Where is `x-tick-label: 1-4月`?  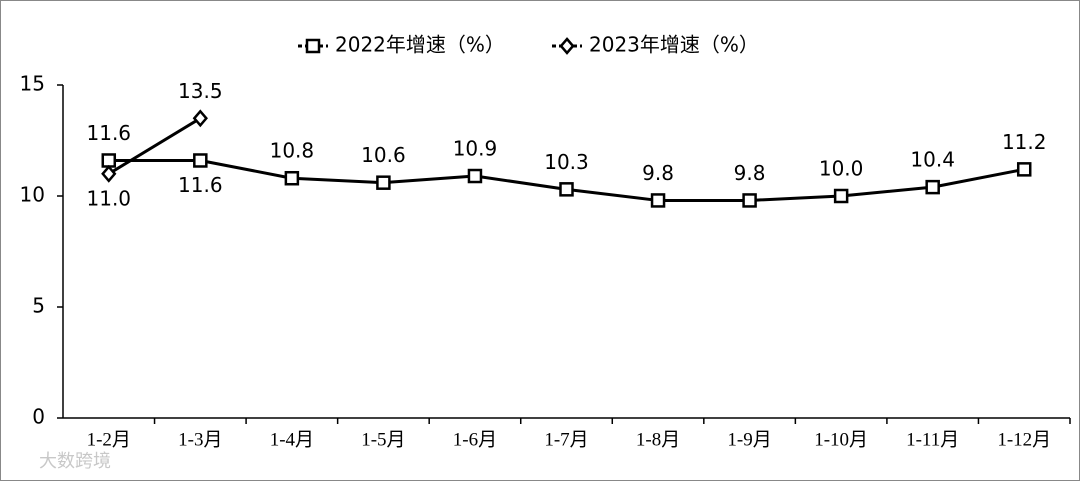 x-tick-label: 1-4月 is located at coordinates (292, 439).